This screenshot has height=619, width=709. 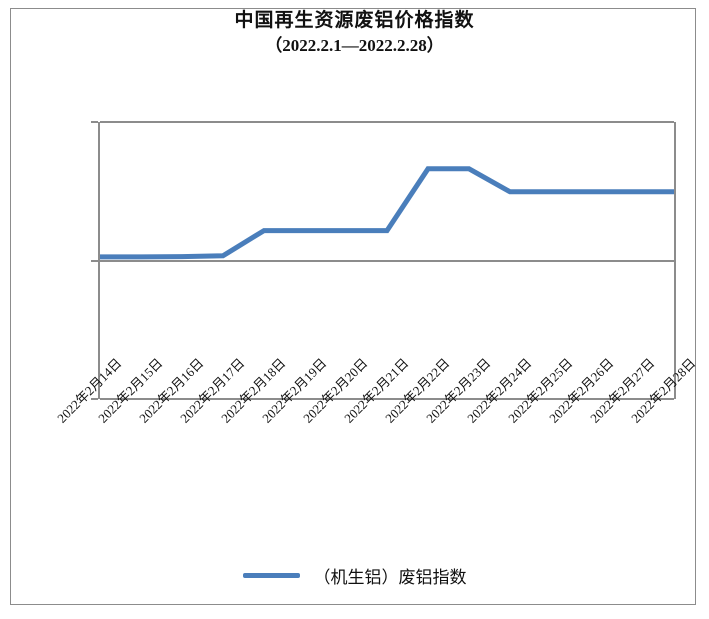 I want to click on chart-title: 中国再生资源废铝价格指数, so click(x=354, y=20).